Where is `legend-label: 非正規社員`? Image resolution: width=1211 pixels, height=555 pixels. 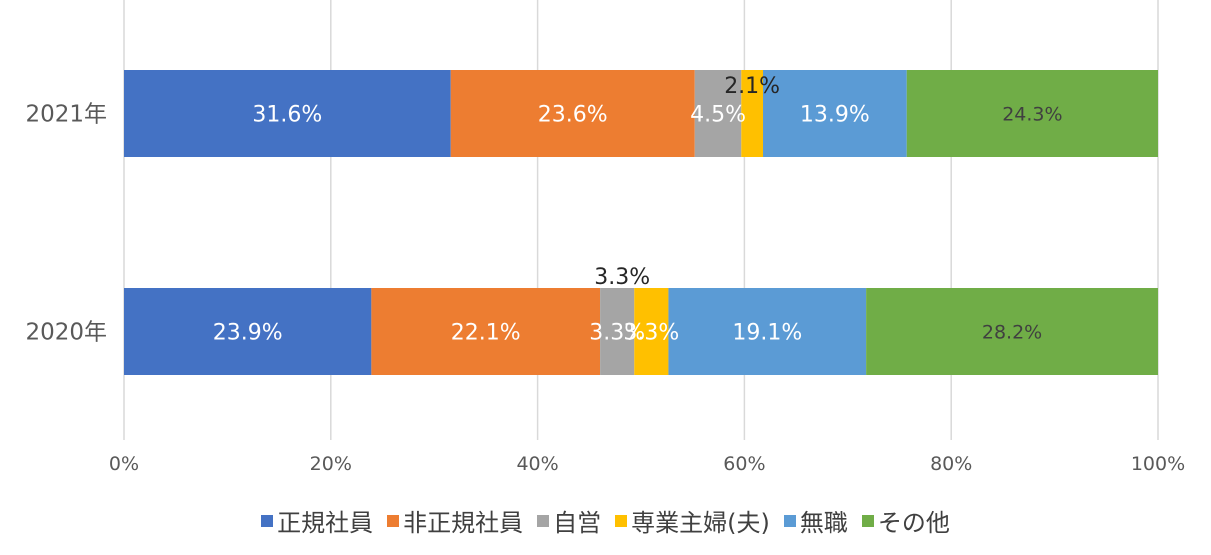 legend-label: 非正規社員 is located at coordinates (463, 523).